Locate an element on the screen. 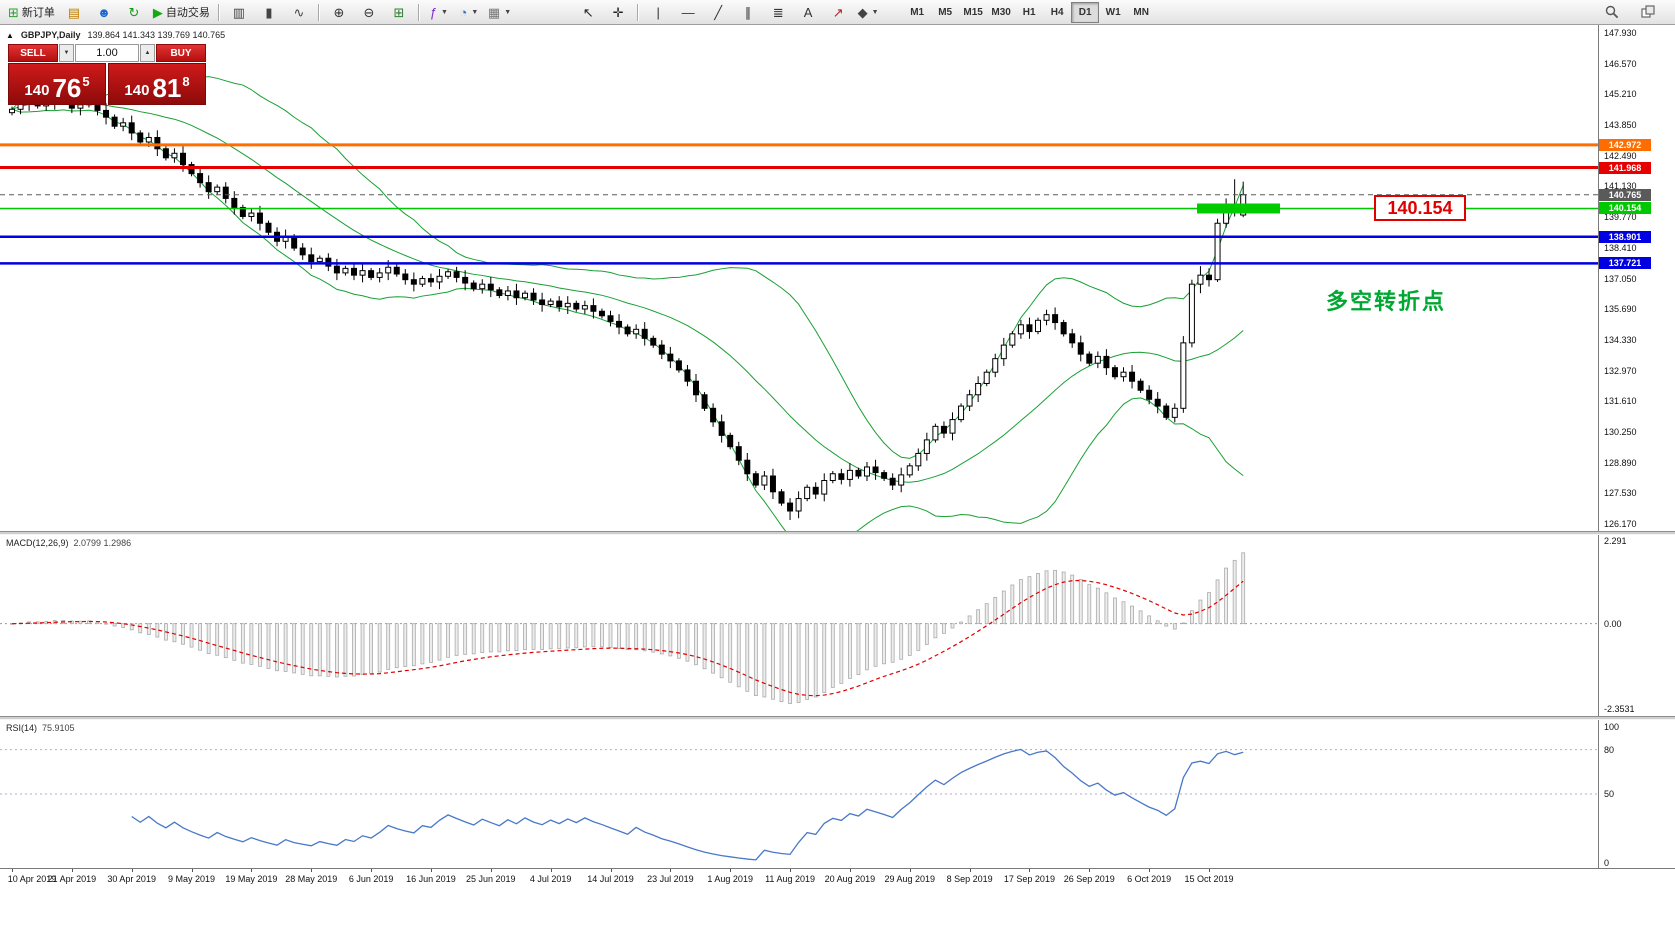 The width and height of the screenshot is (1675, 948). price-tag: 141.968 is located at coordinates (1625, 167).